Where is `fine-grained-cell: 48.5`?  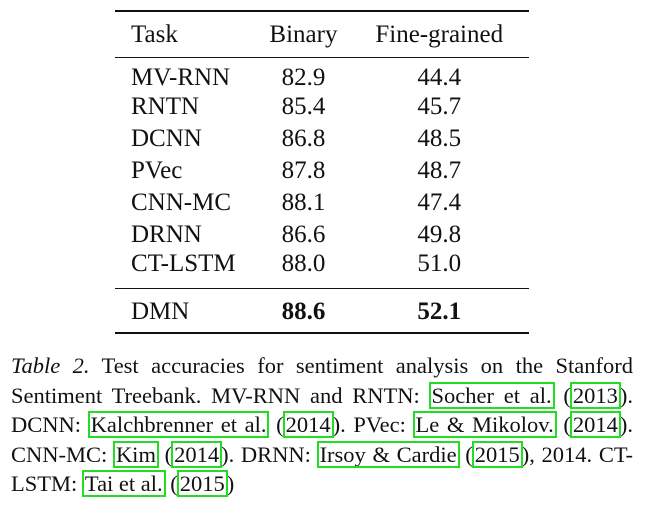
fine-grained-cell: 48.5 is located at coordinates (439, 139).